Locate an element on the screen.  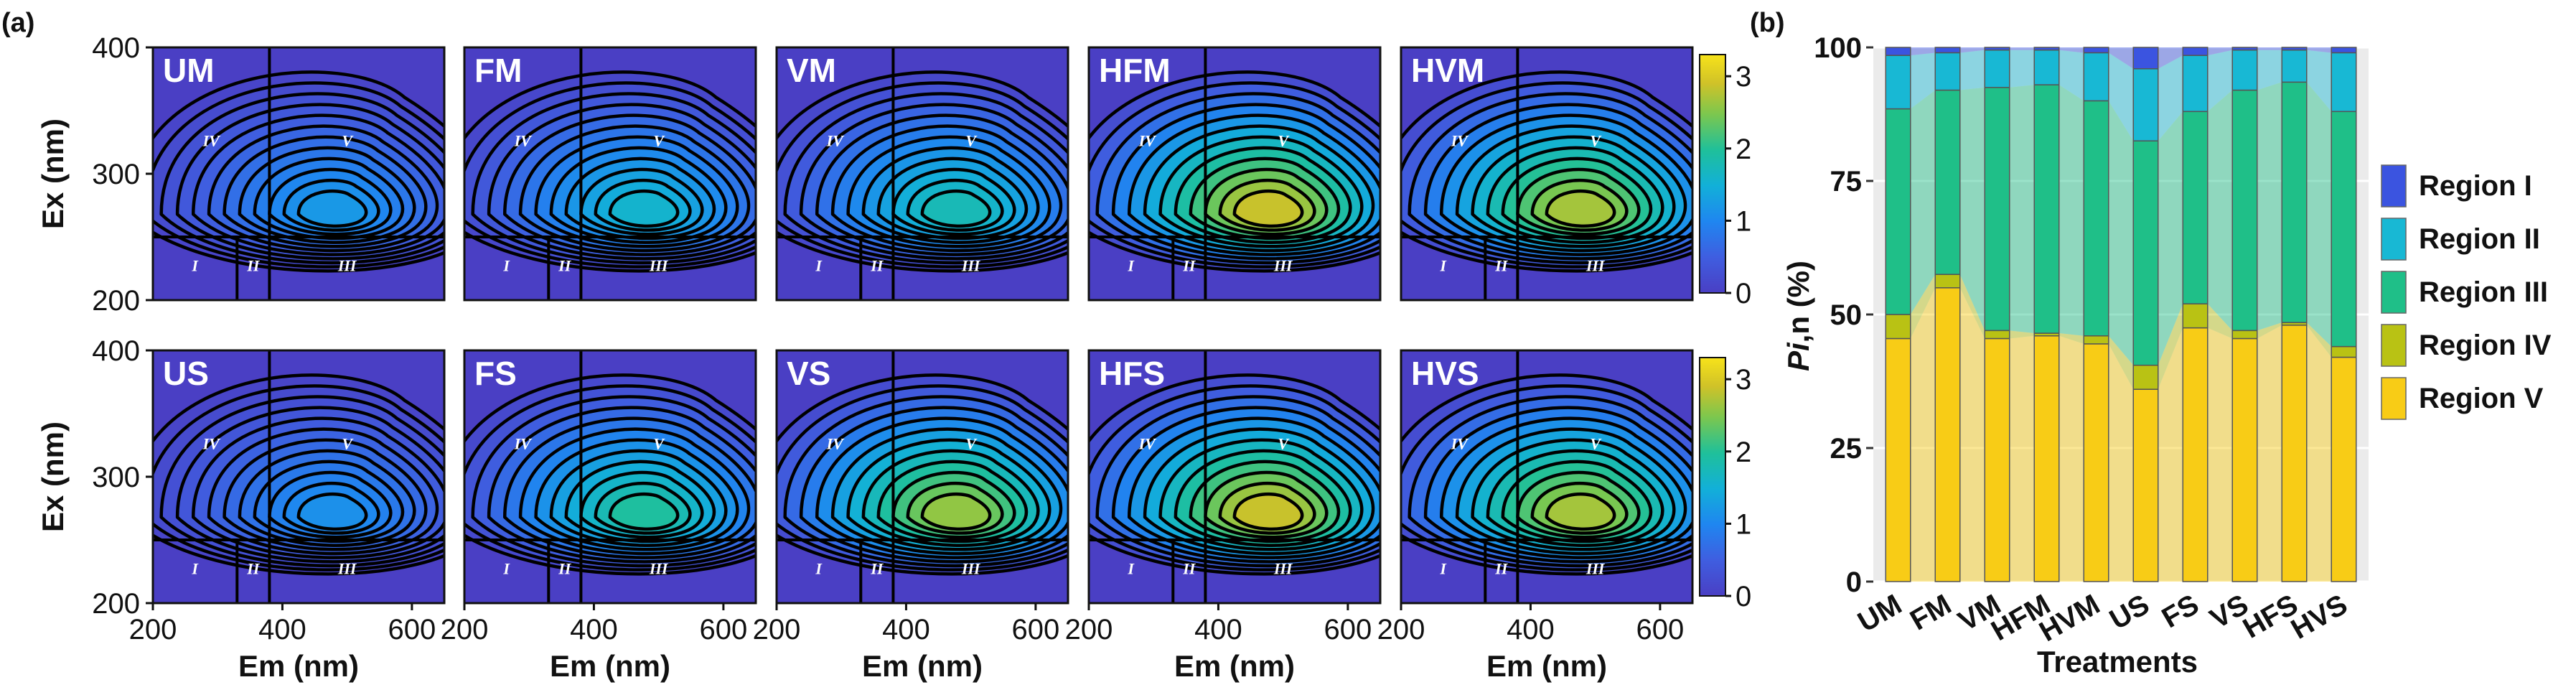
bar-um-region-v is located at coordinates (1898, 460).